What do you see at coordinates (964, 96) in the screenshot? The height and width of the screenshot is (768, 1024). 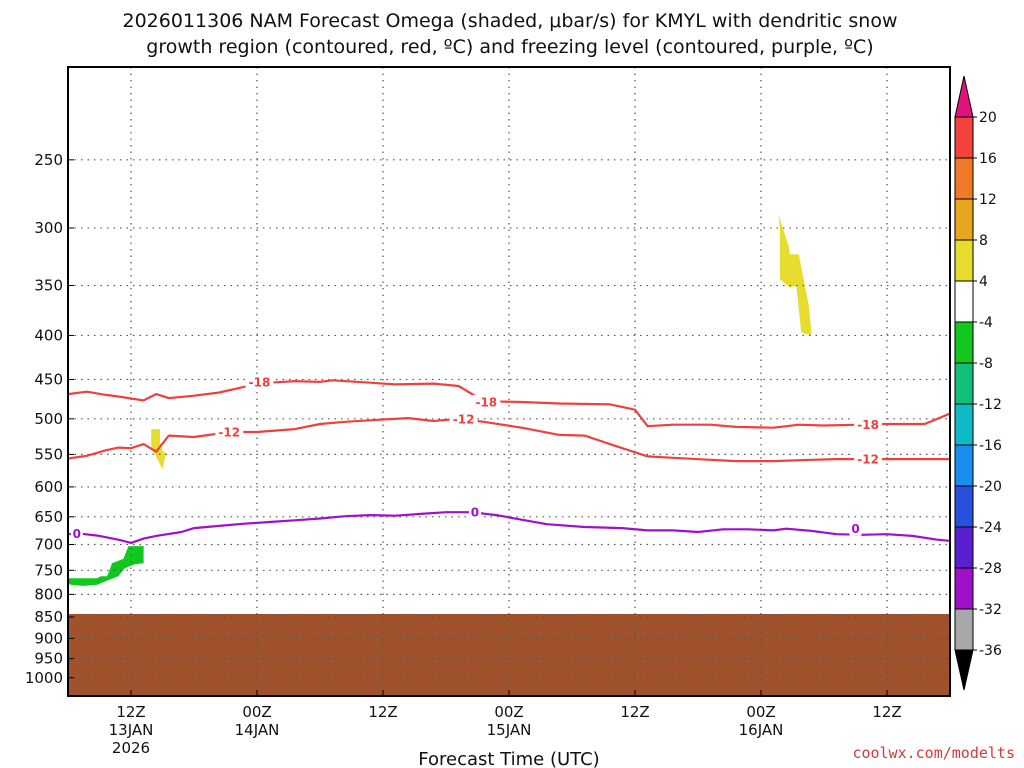 I see `colorbar-top-arrow` at bounding box center [964, 96].